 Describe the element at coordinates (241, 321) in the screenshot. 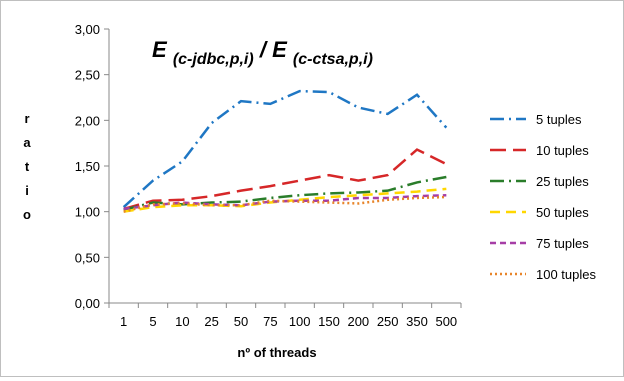

I see `x-tick-label: 50` at that location.